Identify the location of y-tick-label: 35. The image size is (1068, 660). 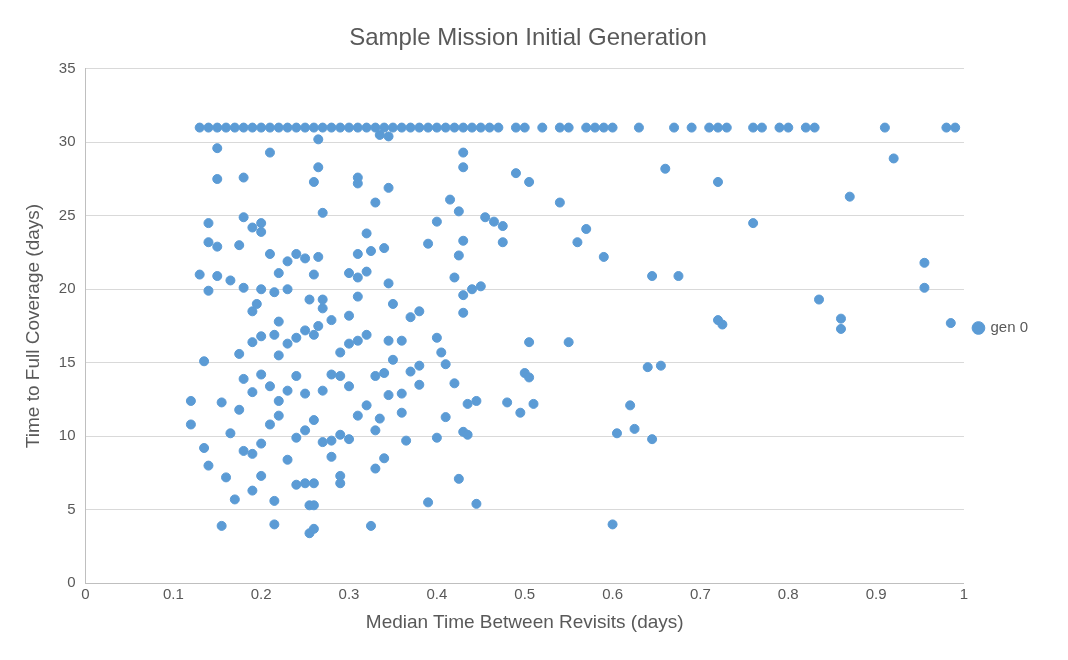
(67, 67).